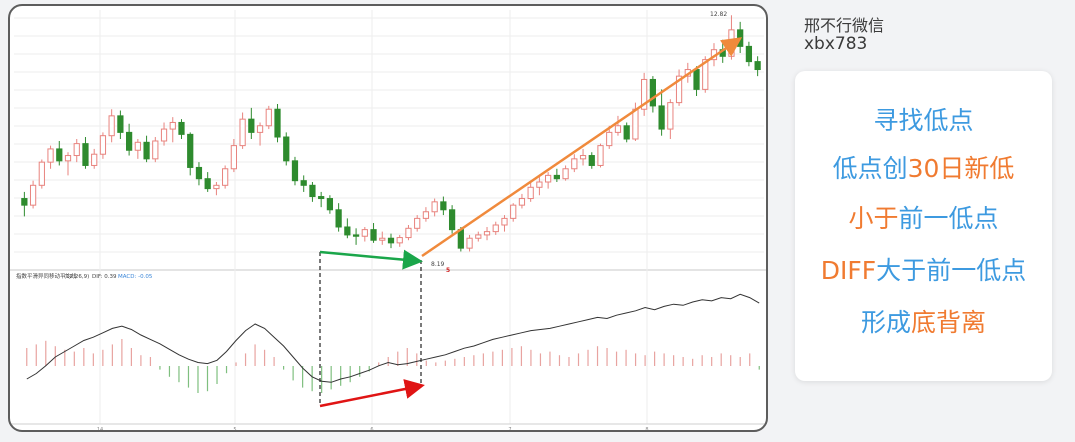 The width and height of the screenshot is (1075, 442). I want to click on macd-legend-dif: DIF: 0.39, so click(104, 277).